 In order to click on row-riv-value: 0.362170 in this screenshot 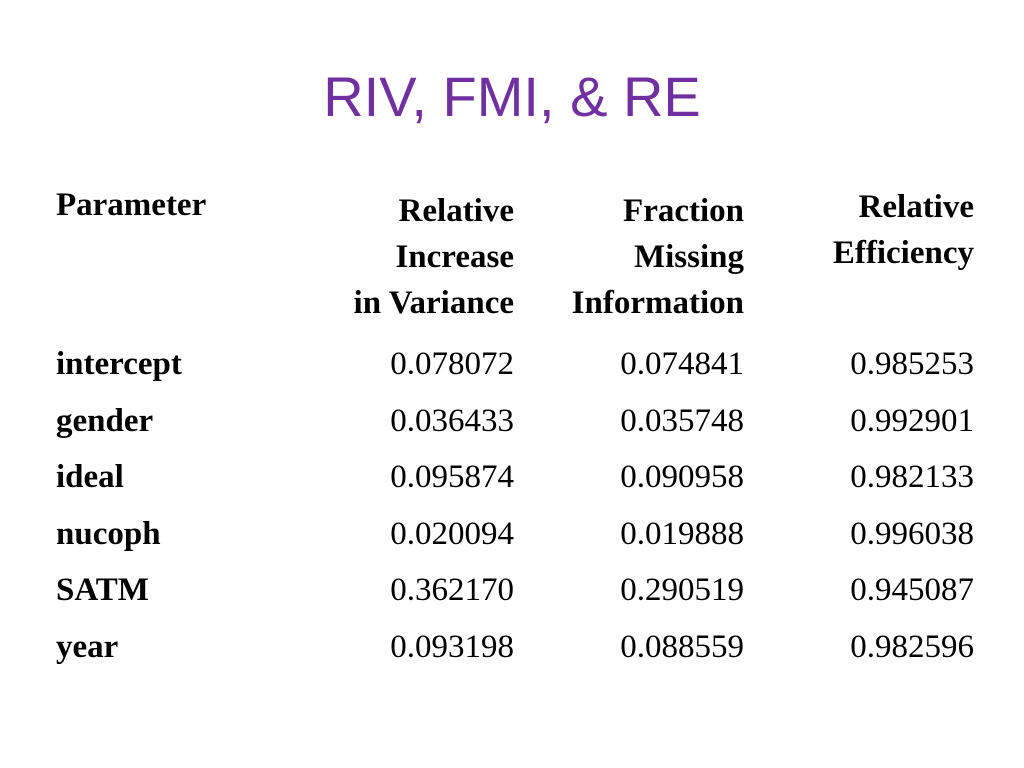, I will do `click(452, 590)`.